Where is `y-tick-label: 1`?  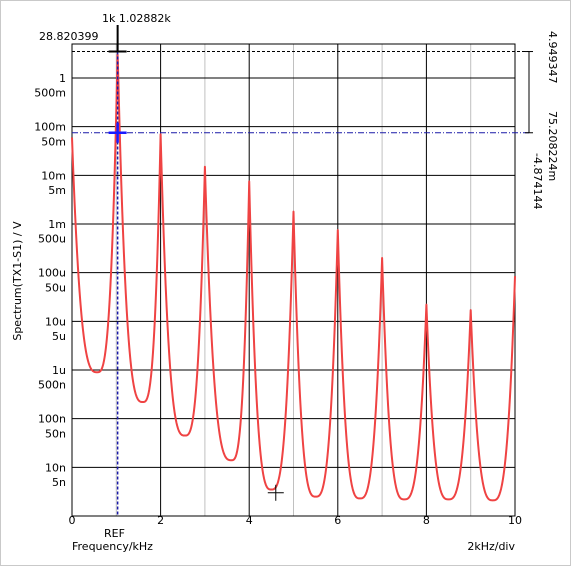 y-tick-label: 1 is located at coordinates (62, 78).